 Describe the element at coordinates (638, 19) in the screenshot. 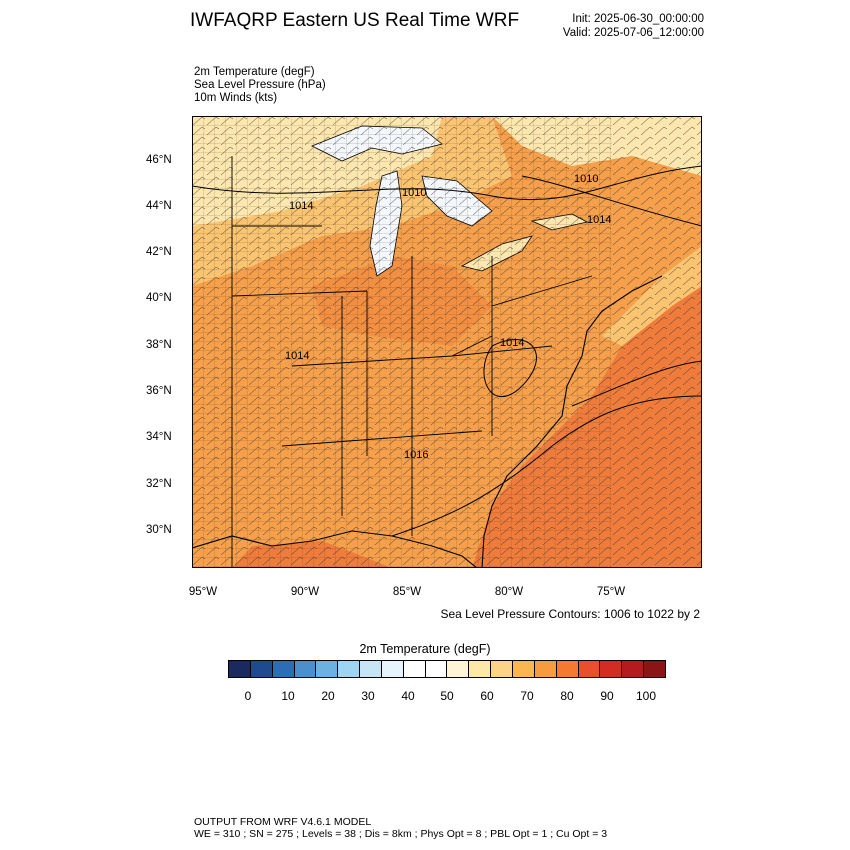

I see `init-time: Init: 2025-06-30_00:00:00` at that location.